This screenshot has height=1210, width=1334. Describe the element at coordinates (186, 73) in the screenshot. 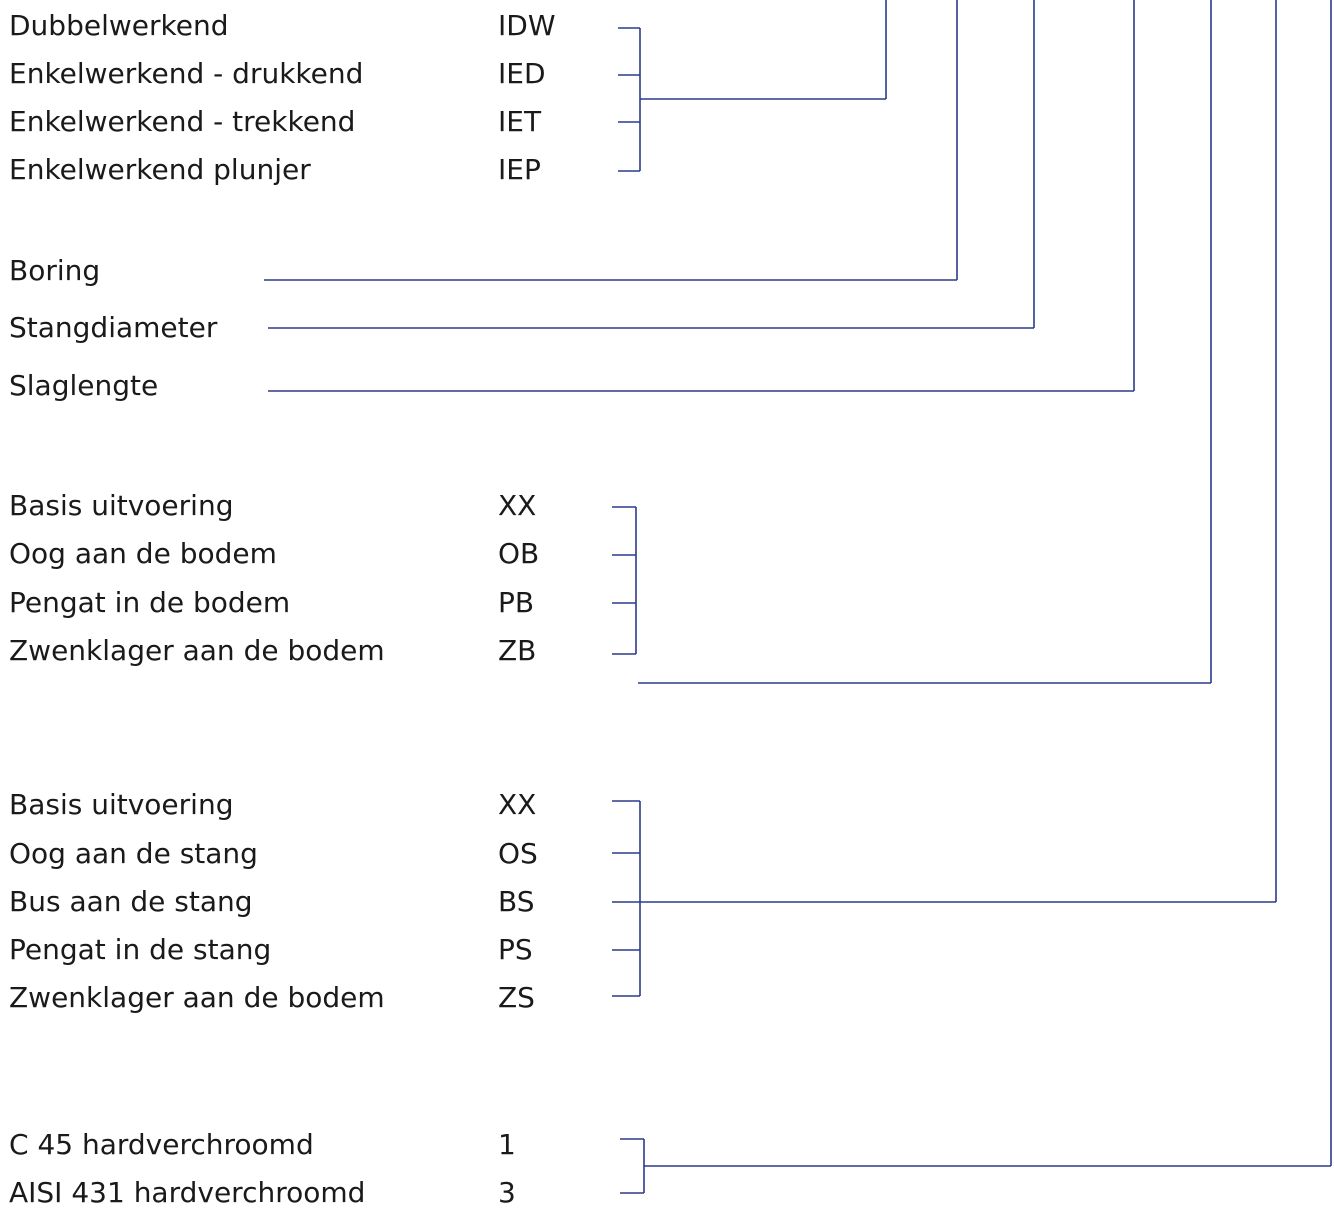

I see `option-label: Enkelwerkend - drukkend` at that location.